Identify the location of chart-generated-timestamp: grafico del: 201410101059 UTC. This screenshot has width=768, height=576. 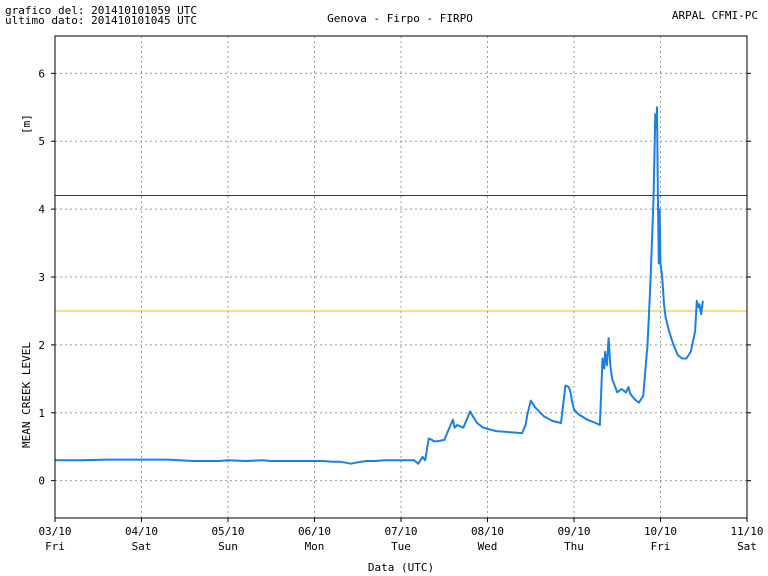
(101, 10).